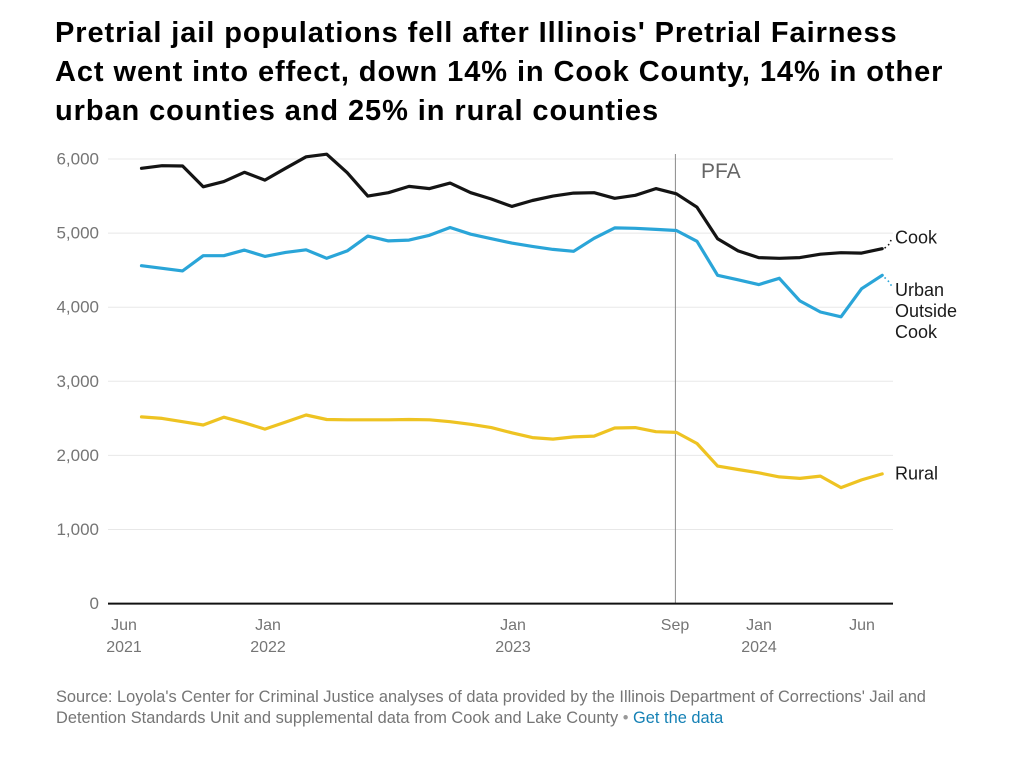  Describe the element at coordinates (77, 307) in the screenshot. I see `svg-text: 4,000` at that location.